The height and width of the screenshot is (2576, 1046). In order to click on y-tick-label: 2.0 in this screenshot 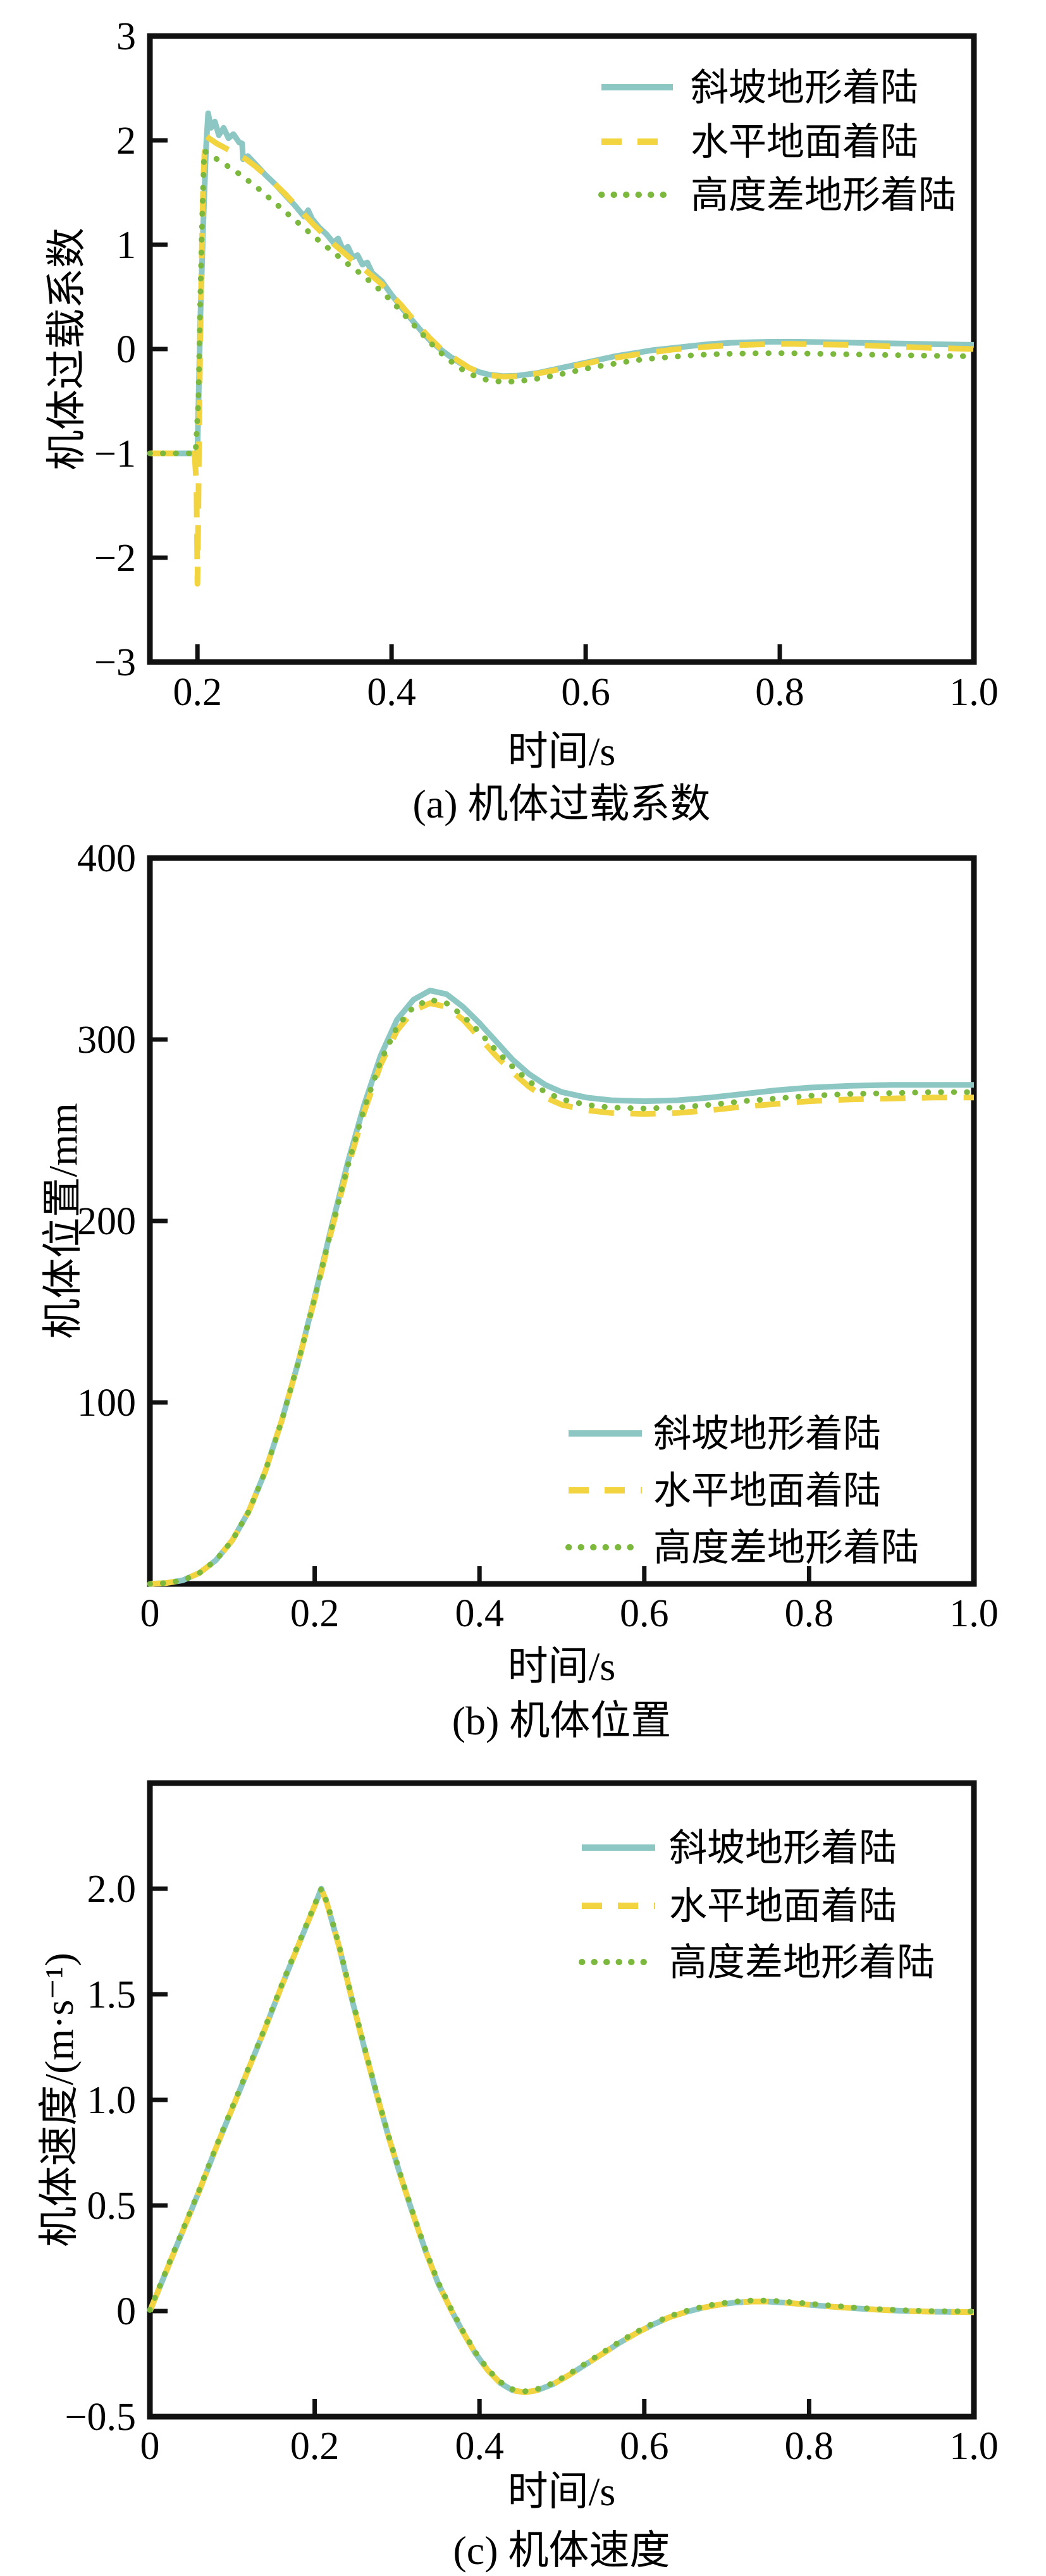, I will do `click(112, 1889)`.